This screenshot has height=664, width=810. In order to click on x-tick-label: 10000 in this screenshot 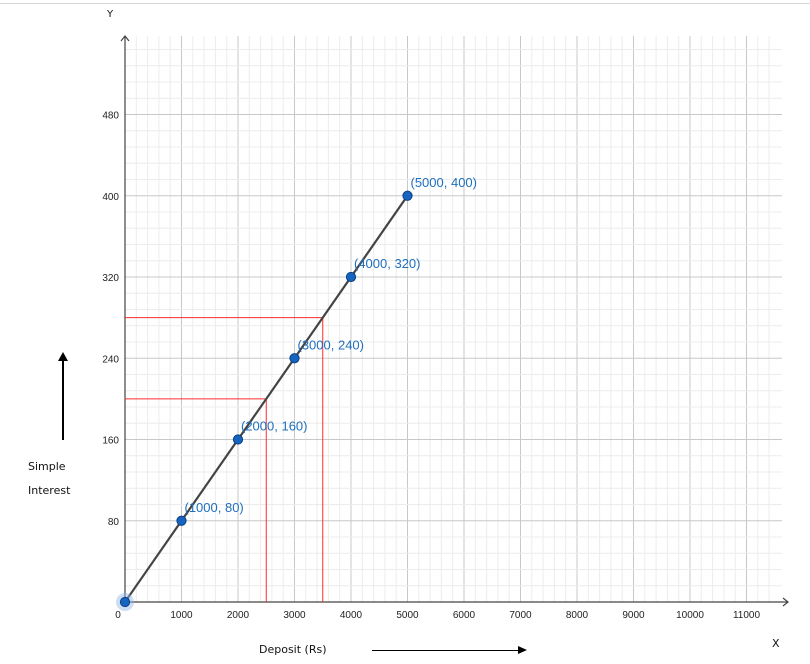, I will do `click(690, 615)`.